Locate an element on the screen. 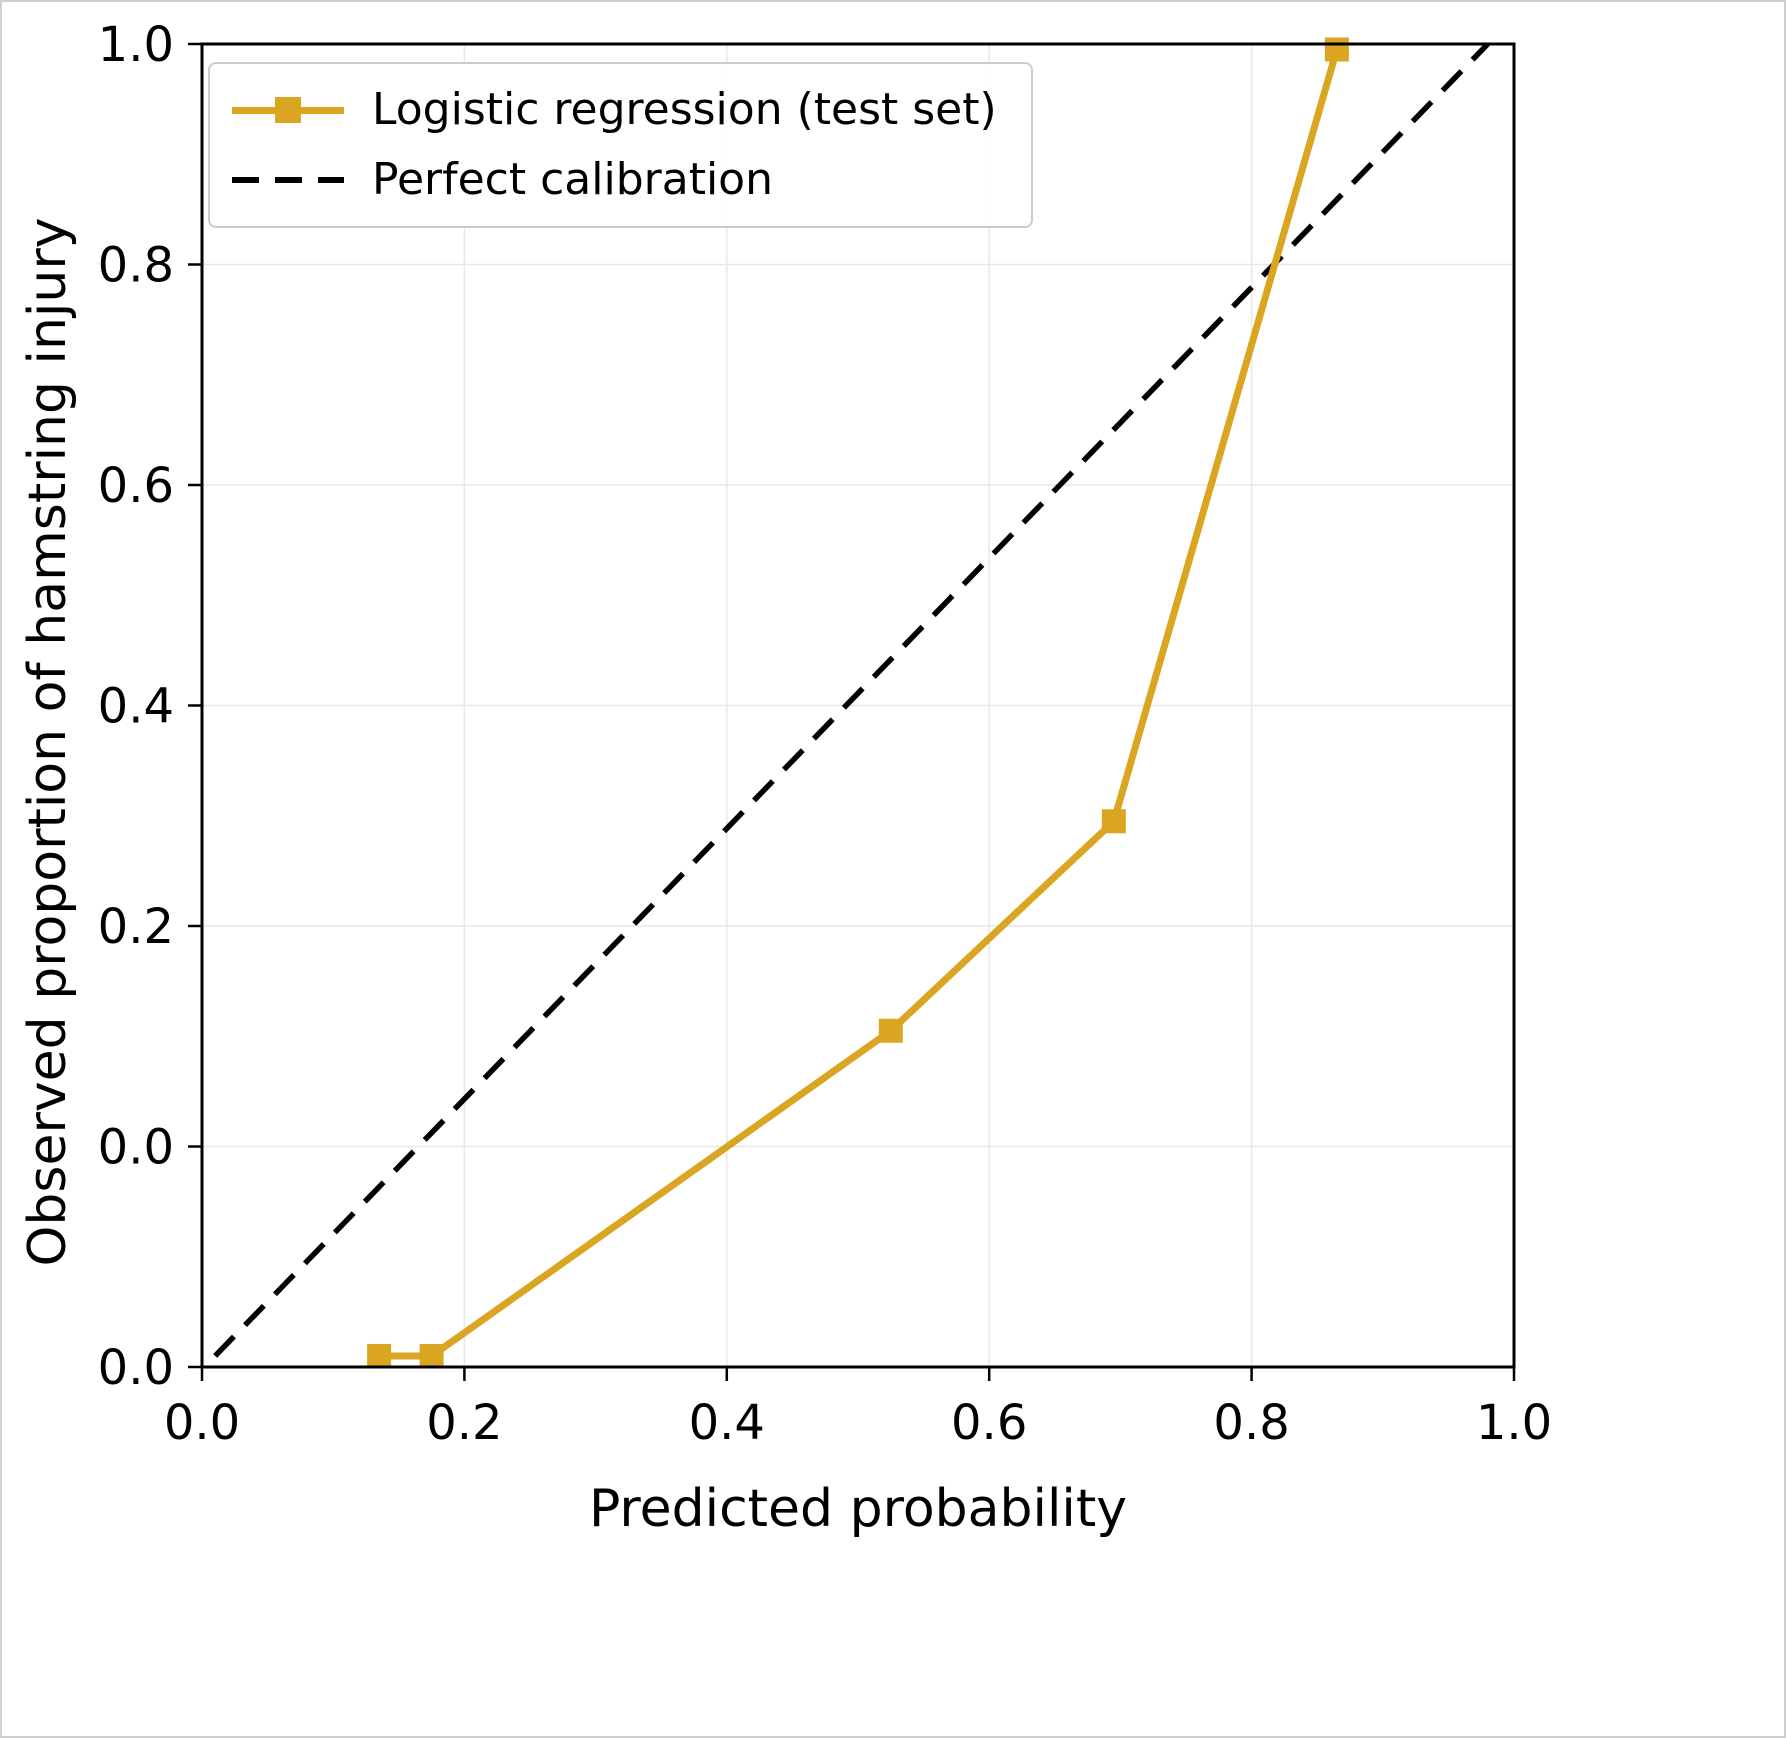 Image resolution: width=1786 pixels, height=1738 pixels. y-axis-title: Observed proportion of hamstring injury is located at coordinates (48, 742).